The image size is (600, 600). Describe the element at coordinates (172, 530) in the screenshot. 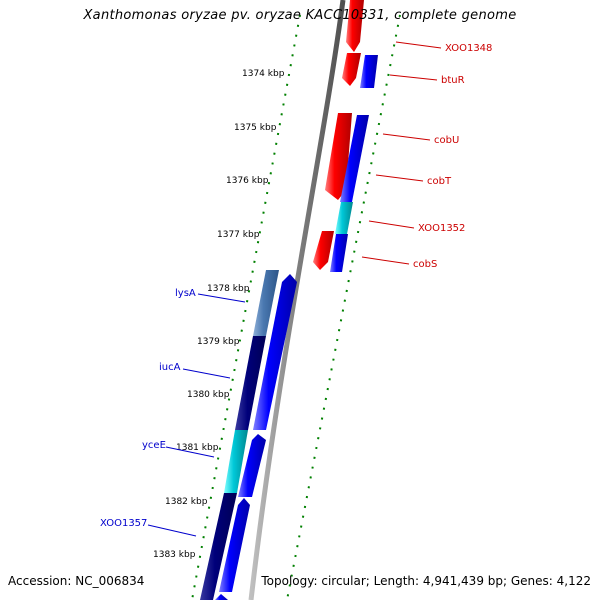

I see `leader-XOO1357` at that location.